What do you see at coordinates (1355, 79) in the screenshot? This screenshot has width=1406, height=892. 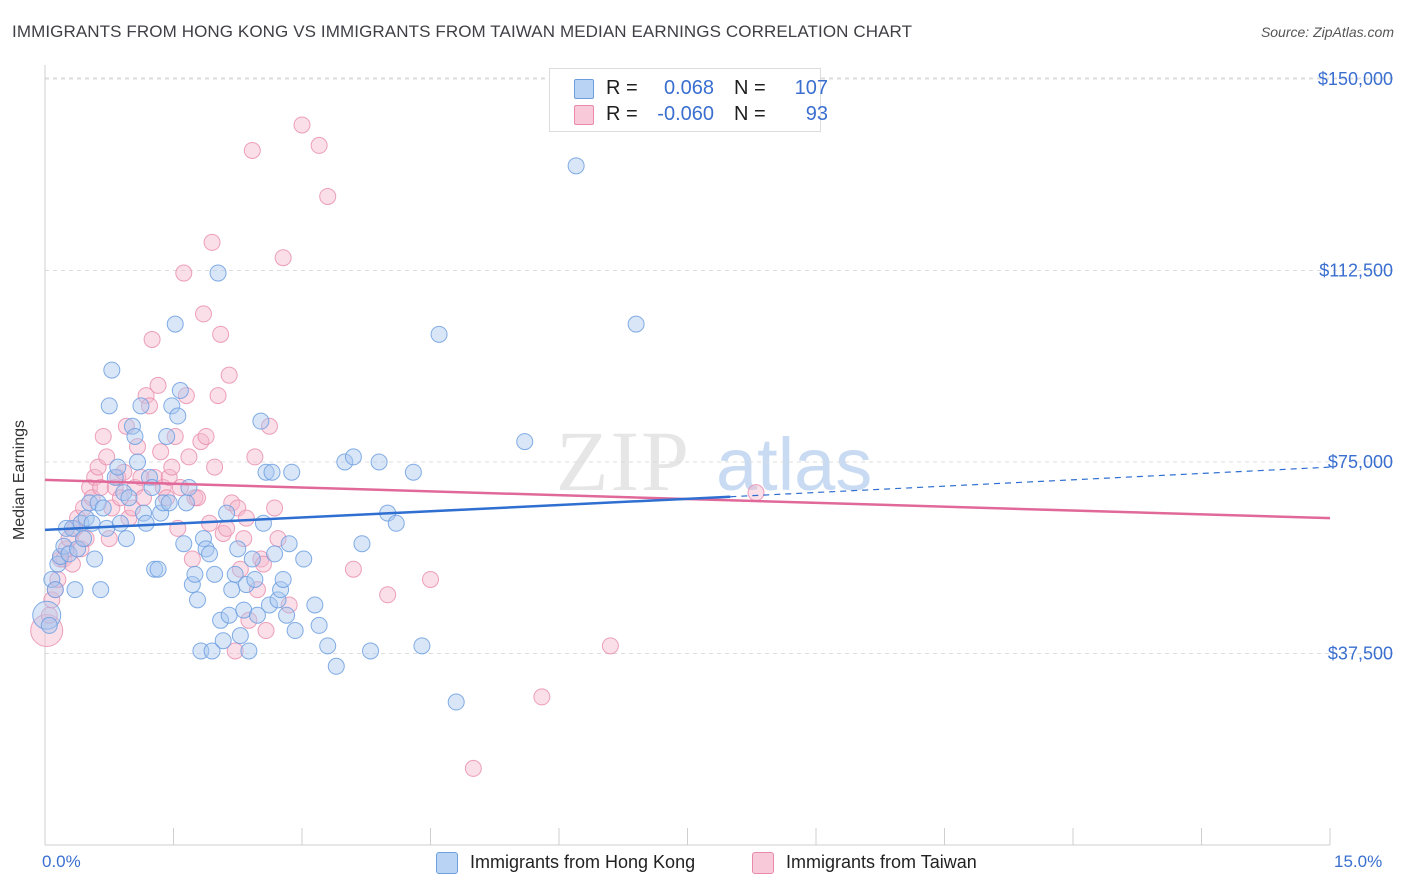 I see `y-tick-label: $150,000` at bounding box center [1355, 79].